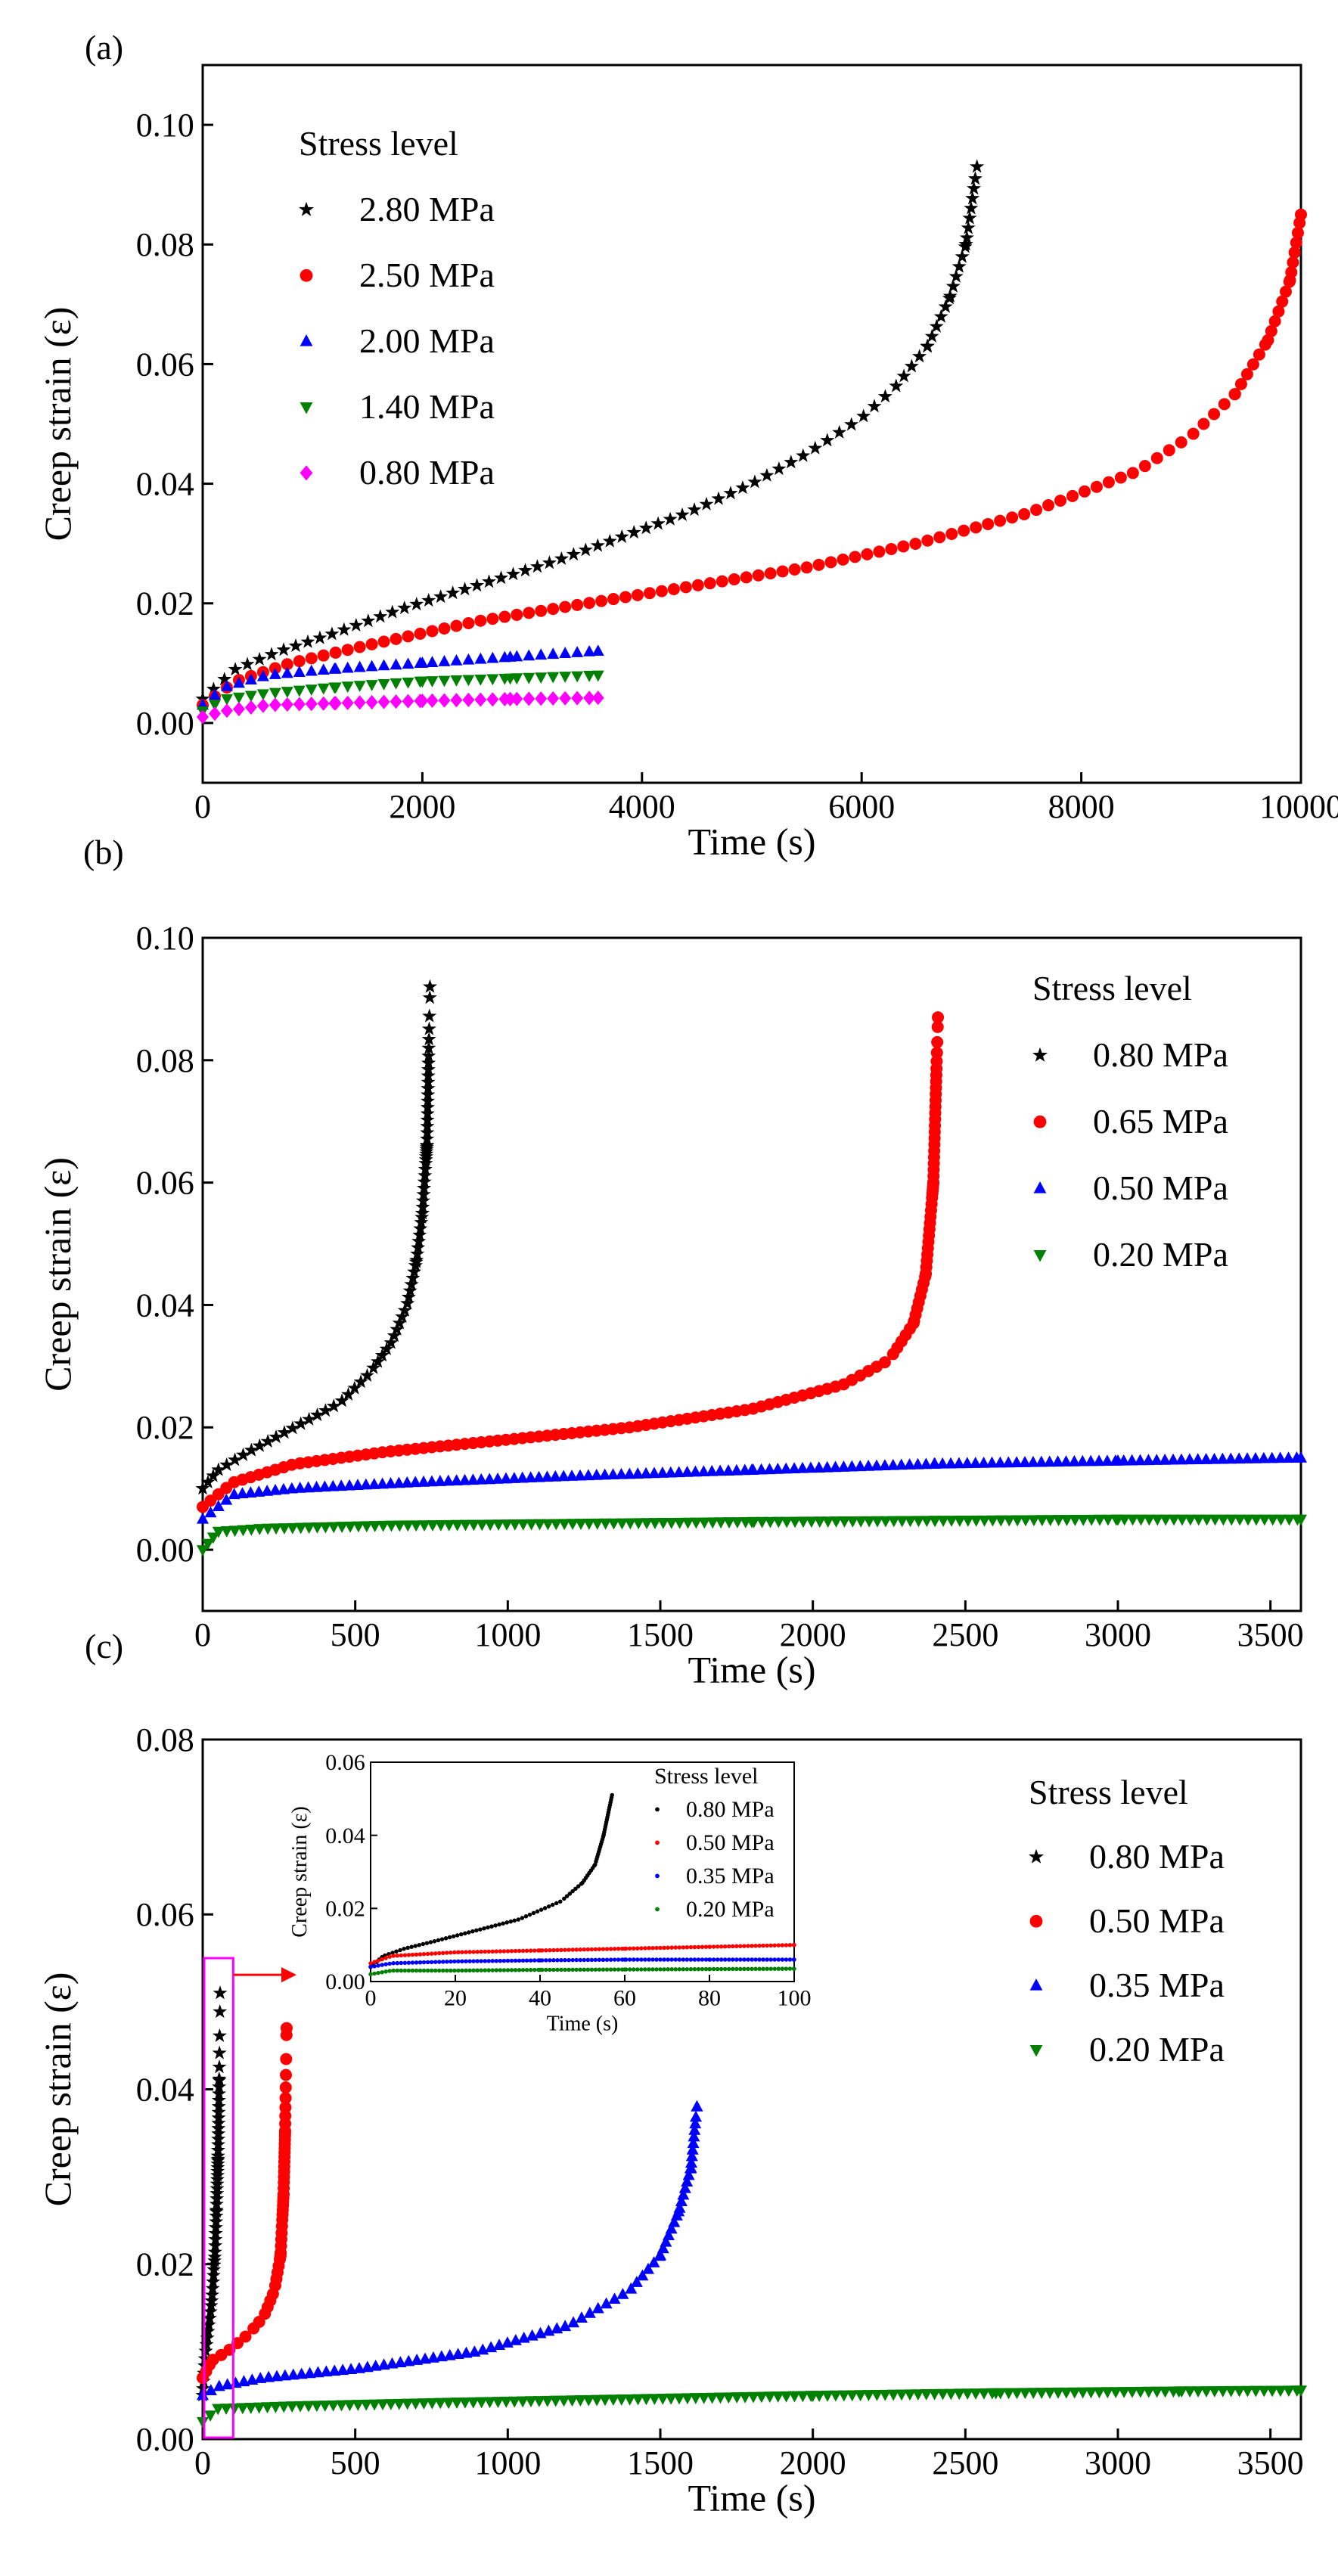  Describe the element at coordinates (165, 938) in the screenshot. I see `y-tick-label: 0.10` at that location.